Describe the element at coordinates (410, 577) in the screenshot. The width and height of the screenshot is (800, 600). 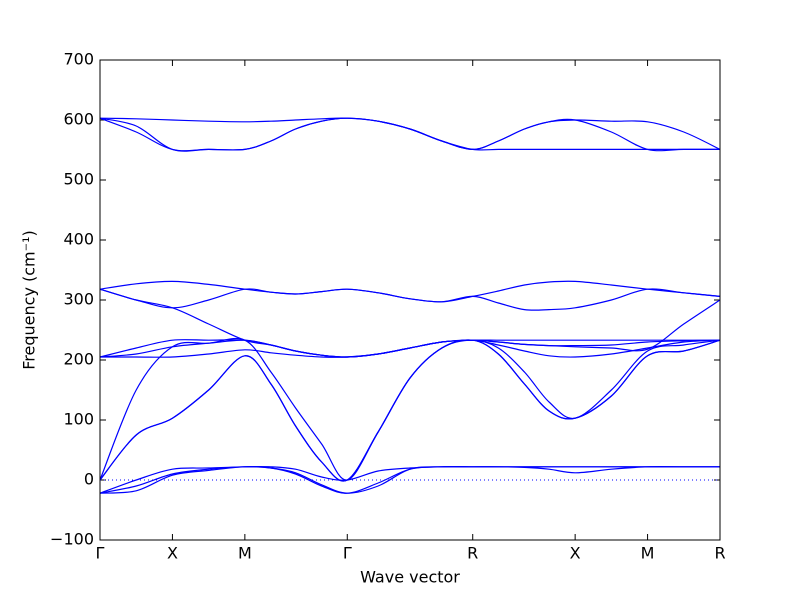
I see `x-axis-label: Wave vector` at that location.